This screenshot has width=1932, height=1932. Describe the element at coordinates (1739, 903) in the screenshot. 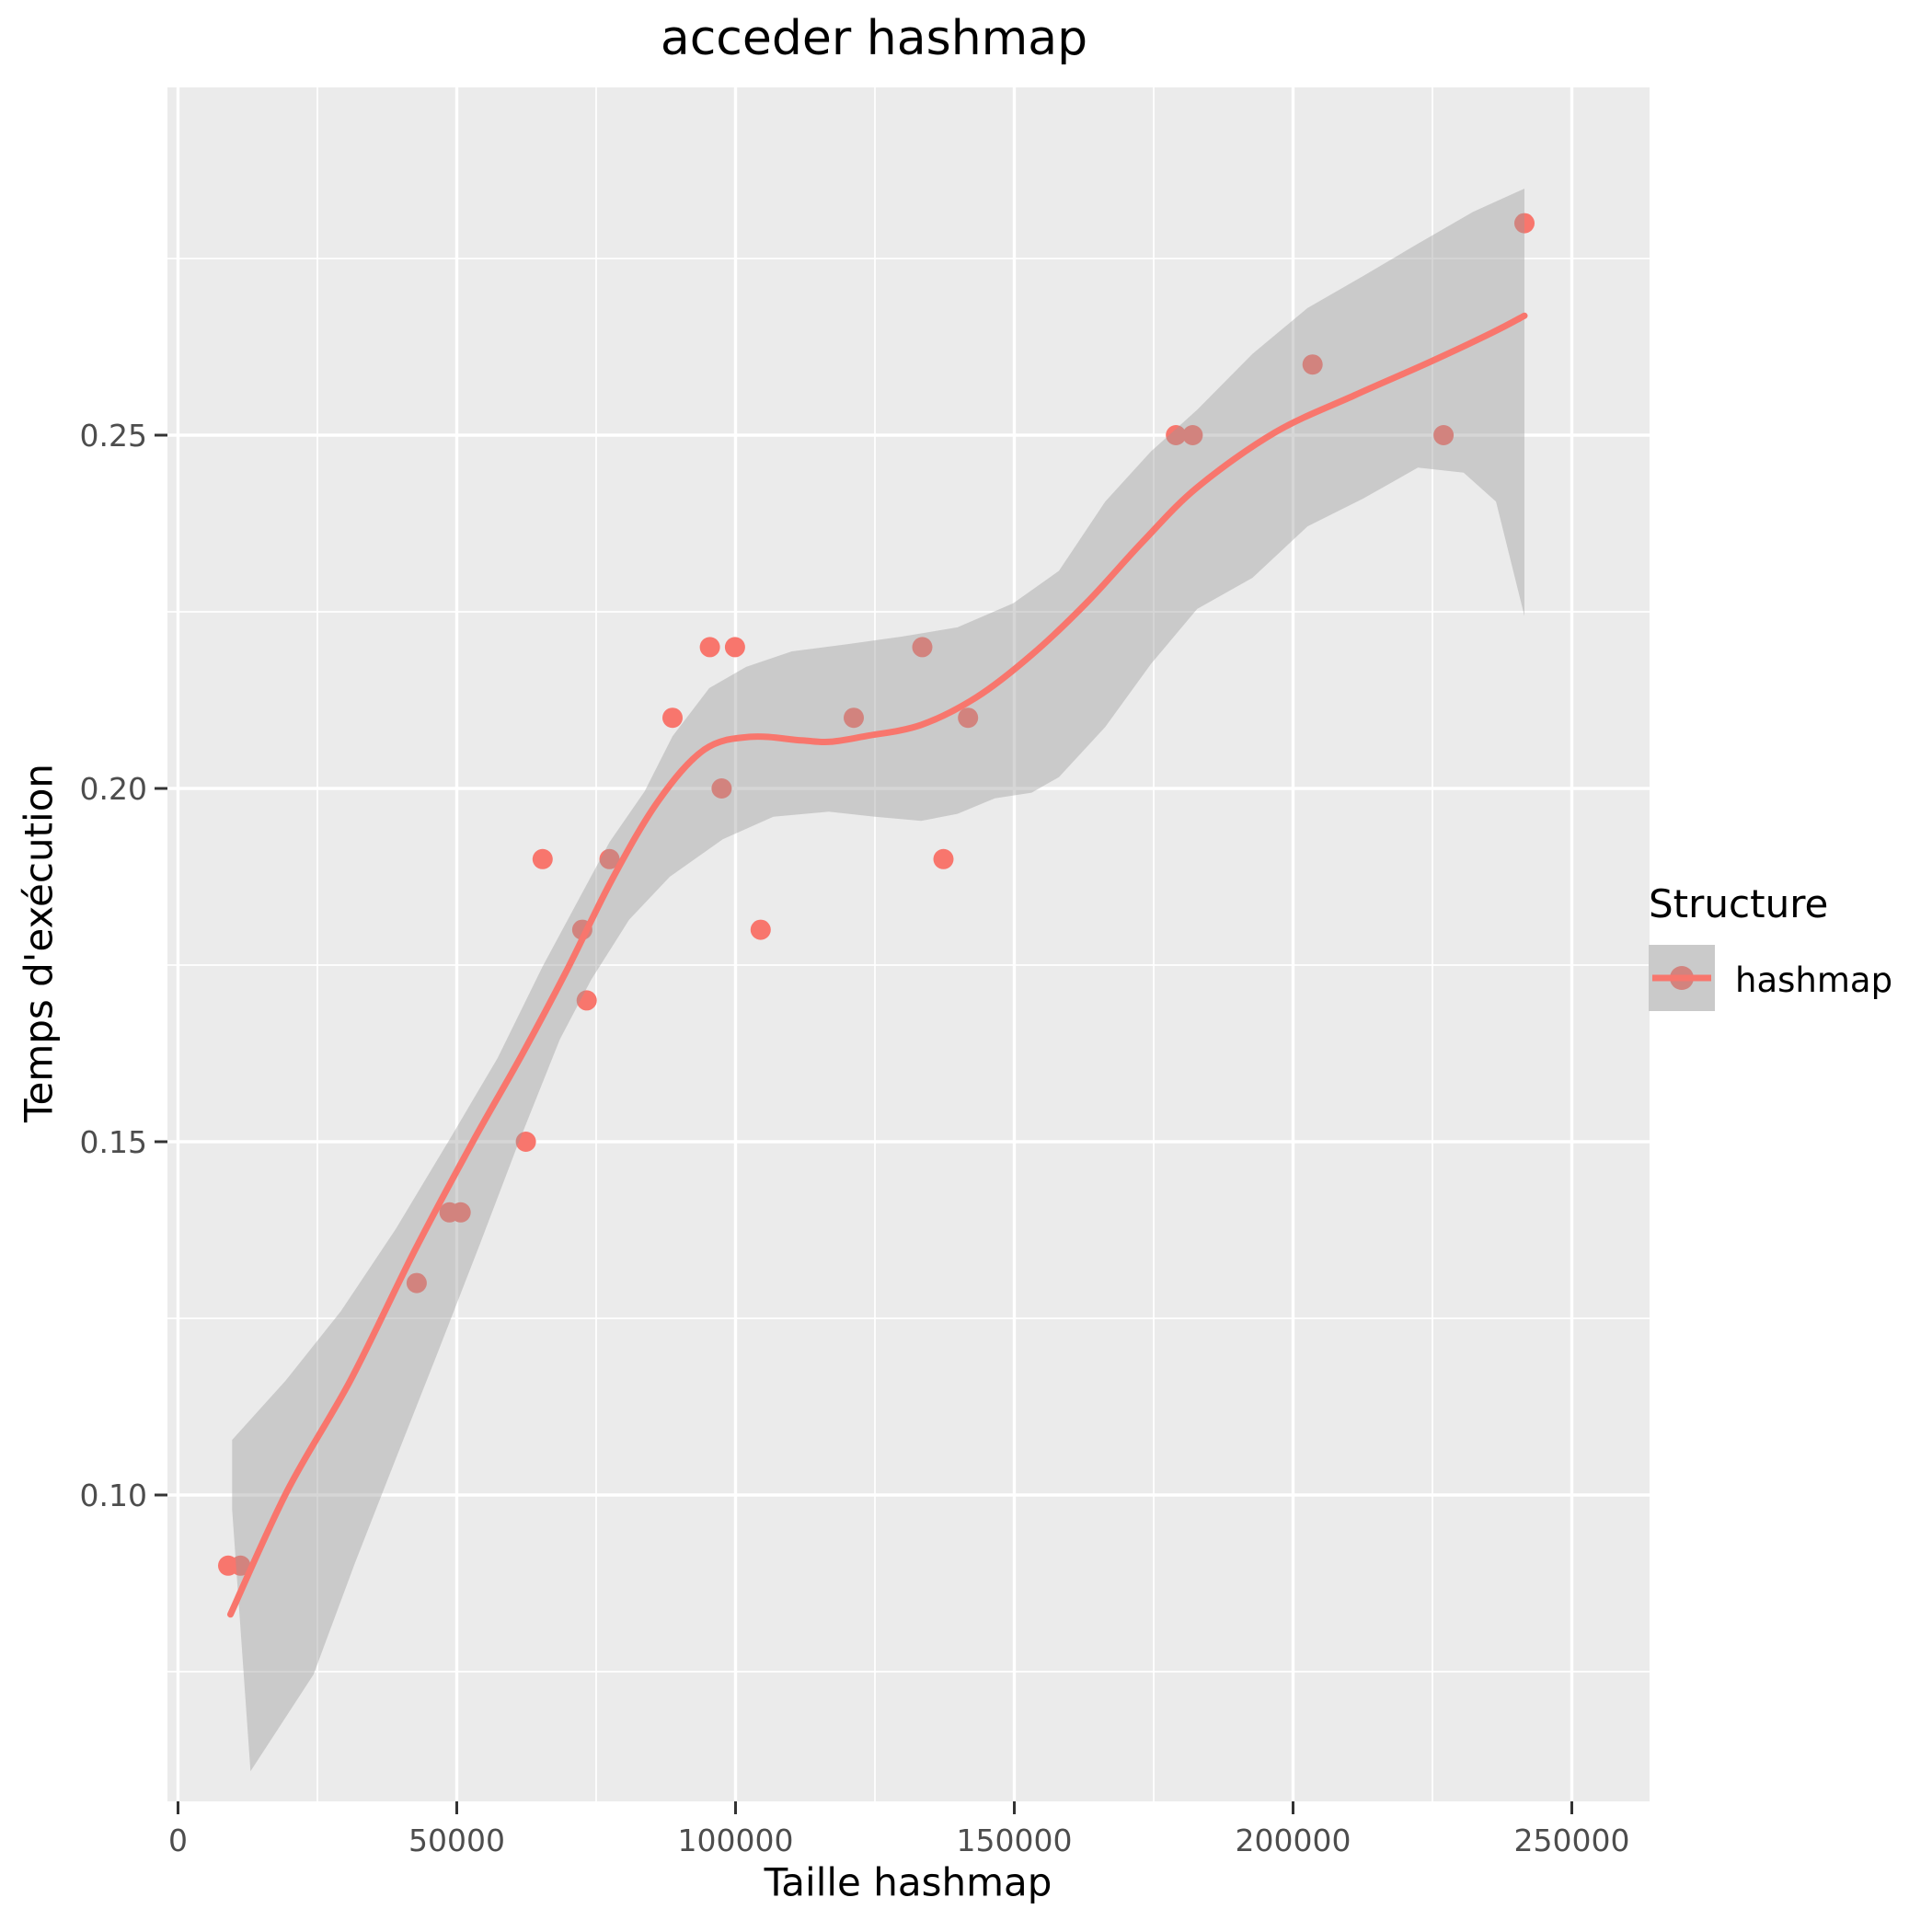

I see `legend-title: Structure` at that location.